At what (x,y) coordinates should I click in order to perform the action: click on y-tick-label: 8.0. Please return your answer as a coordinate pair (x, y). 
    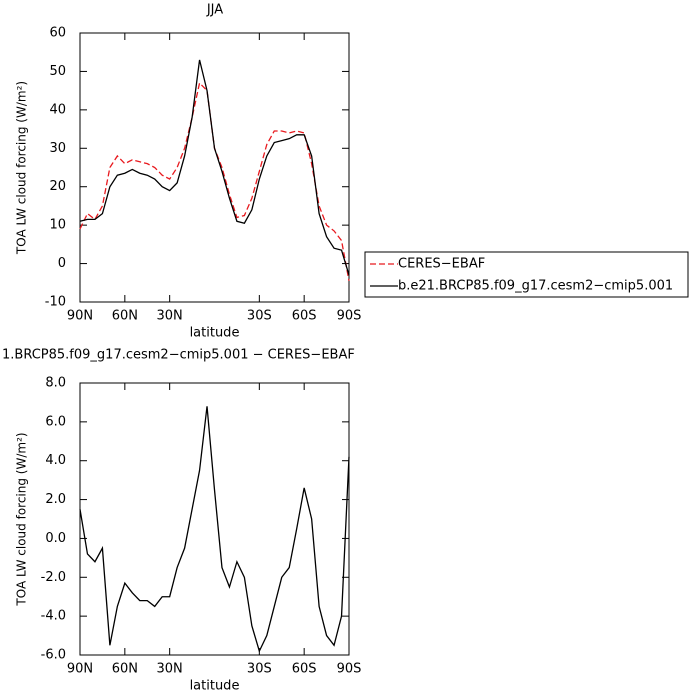
    Looking at the image, I should click on (55, 383).